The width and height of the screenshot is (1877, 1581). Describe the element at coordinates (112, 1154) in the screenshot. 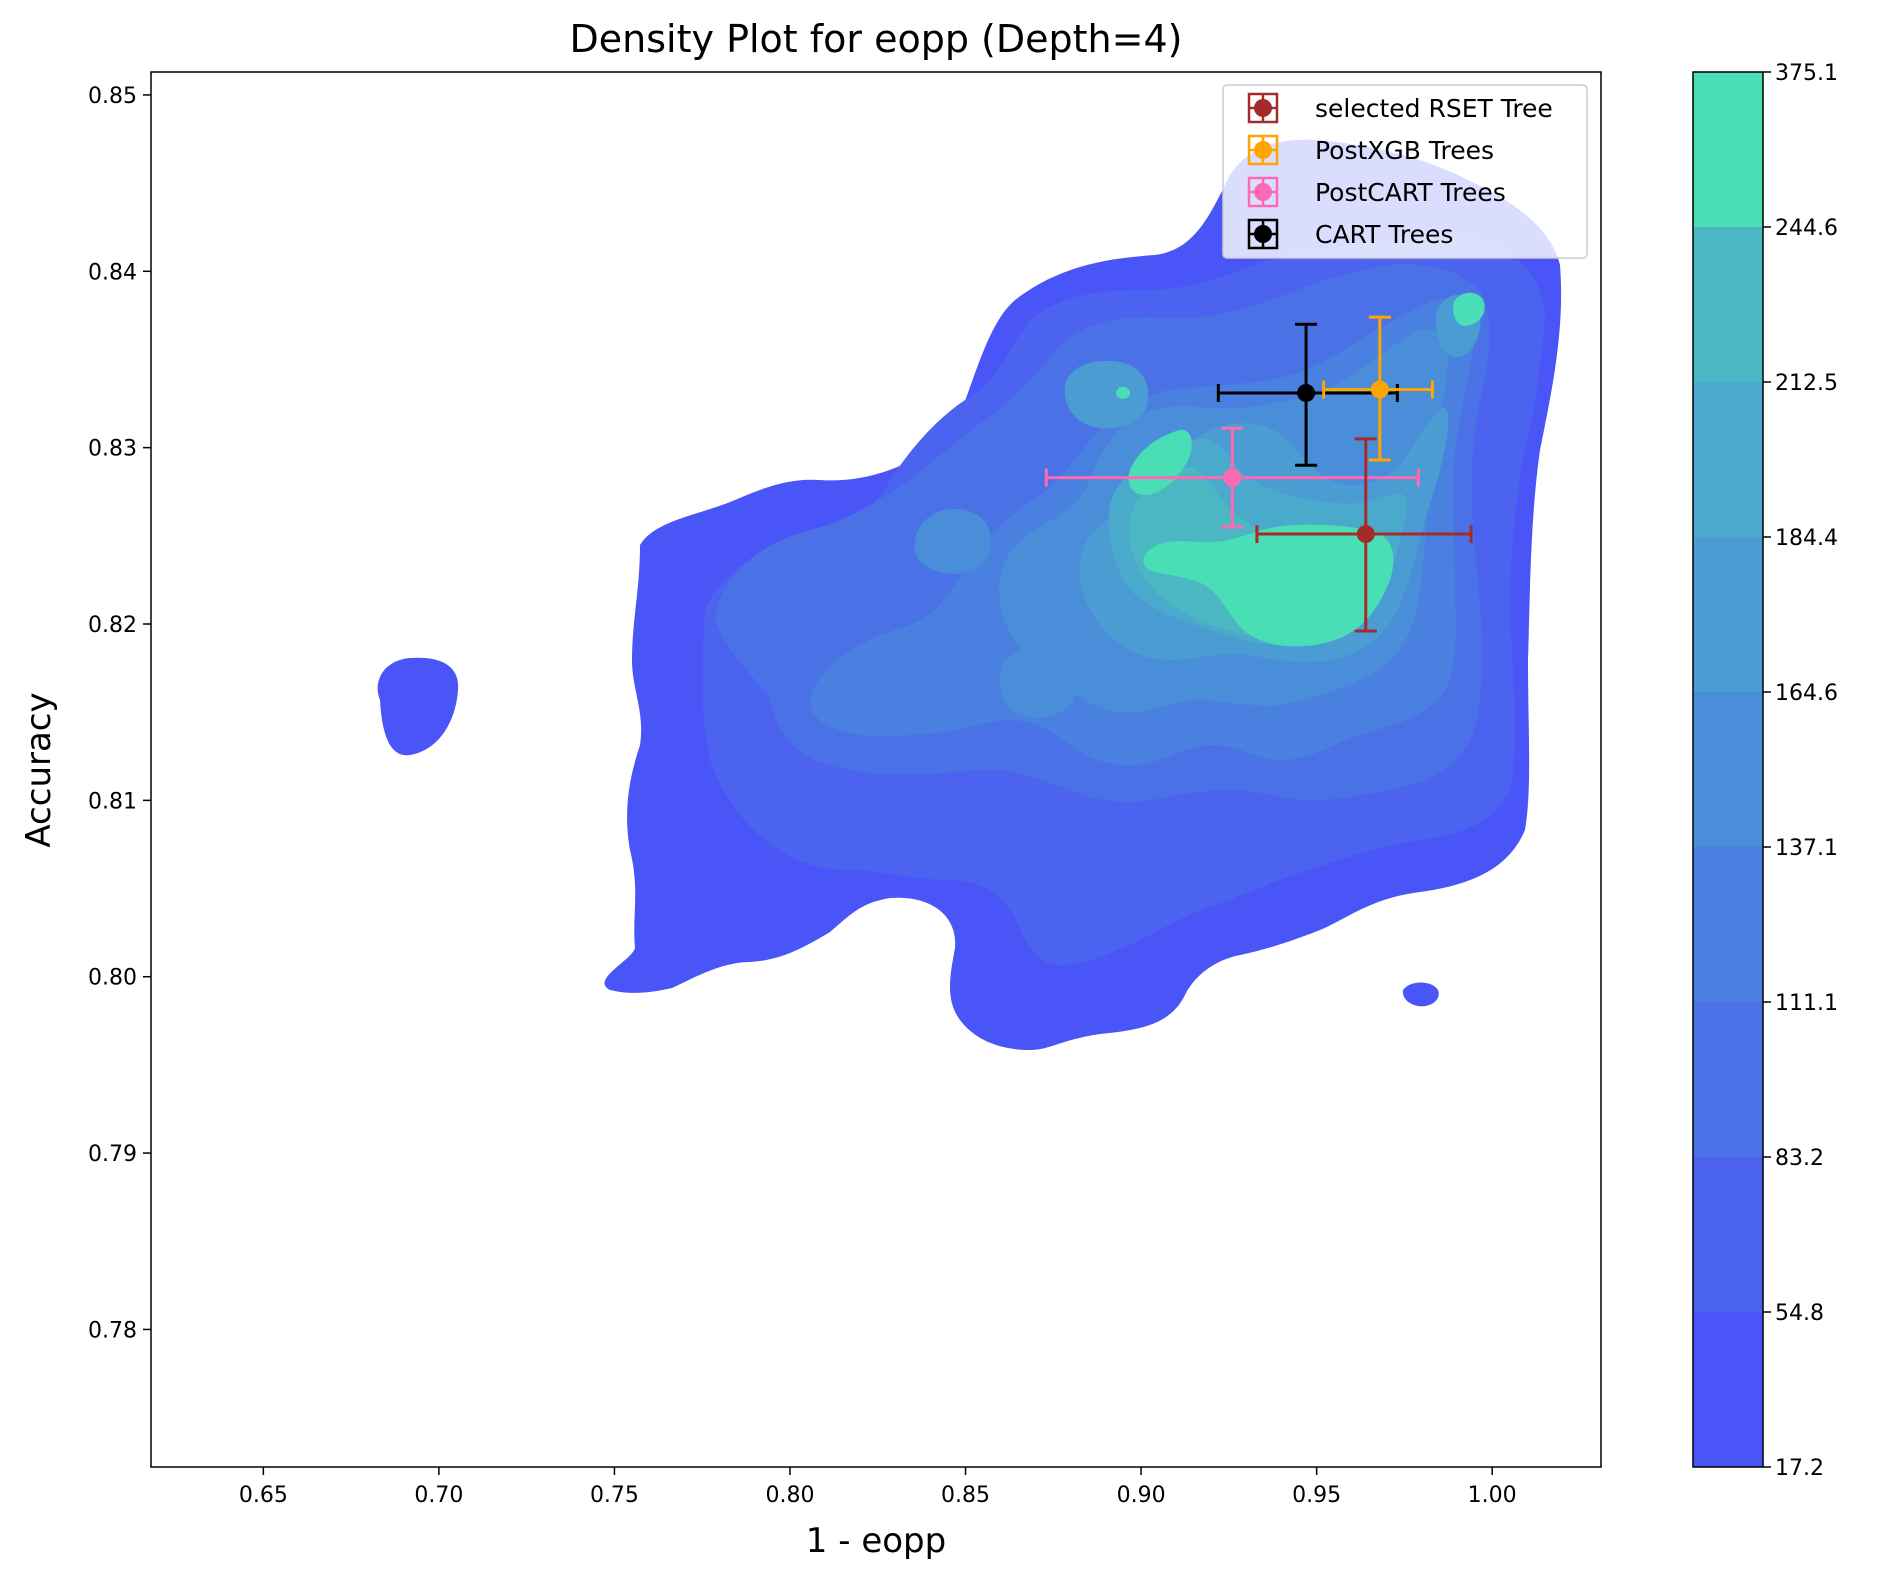

I see `y-tick-label: 0.79` at that location.